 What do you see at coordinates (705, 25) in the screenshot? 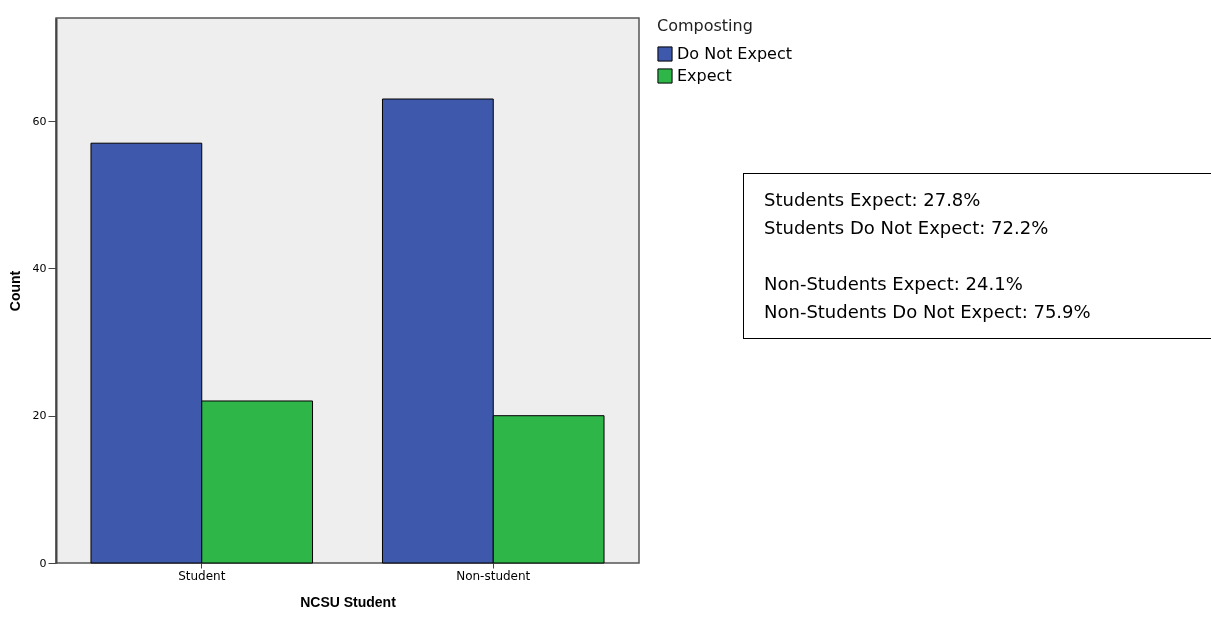
I see `legend-title: Composting` at bounding box center [705, 25].